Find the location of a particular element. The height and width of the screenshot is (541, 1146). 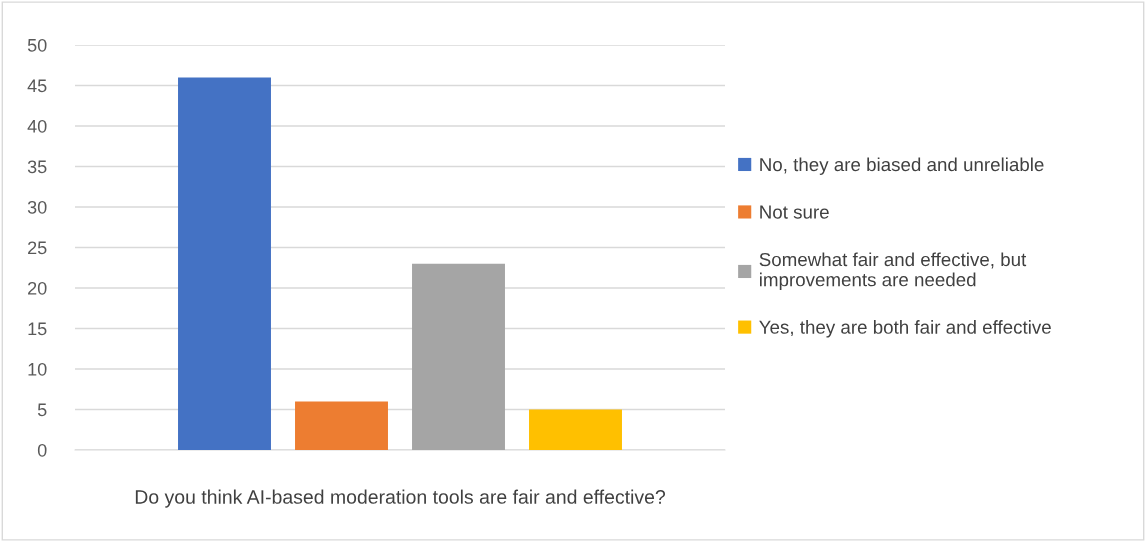

legend-label: Yes, they are both fair and effective is located at coordinates (905, 329).